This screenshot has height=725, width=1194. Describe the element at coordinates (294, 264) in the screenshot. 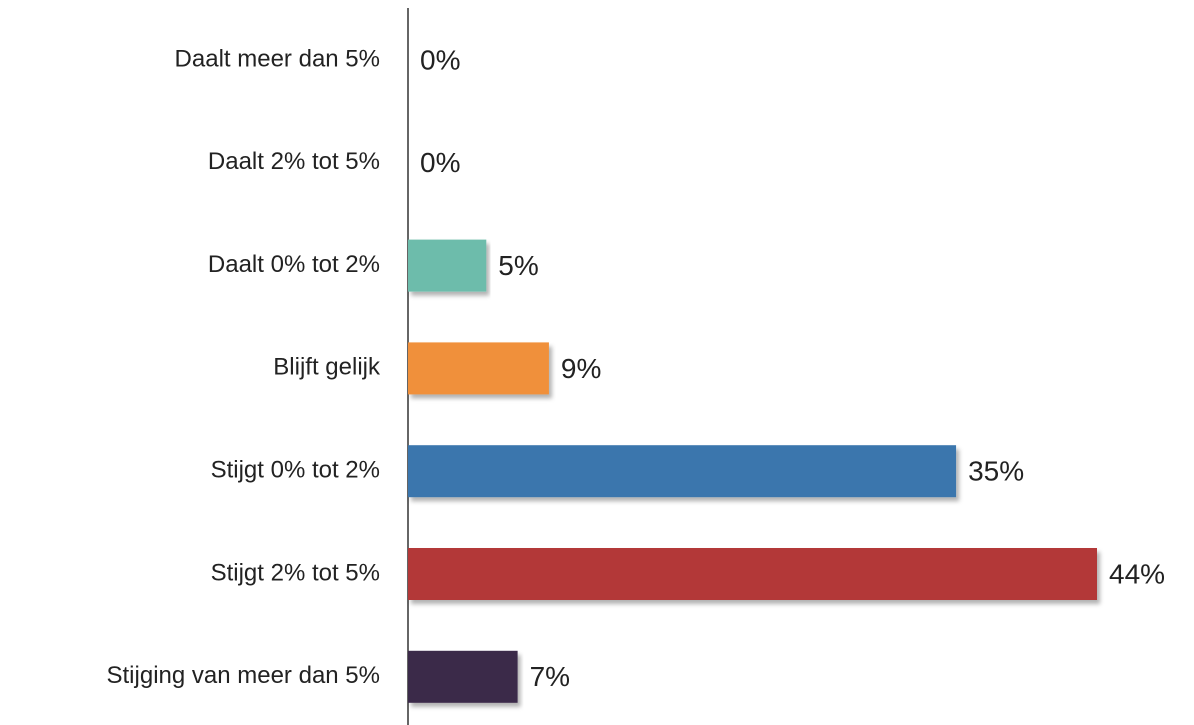

I see `category-label: Daalt 0% tot 2%` at that location.